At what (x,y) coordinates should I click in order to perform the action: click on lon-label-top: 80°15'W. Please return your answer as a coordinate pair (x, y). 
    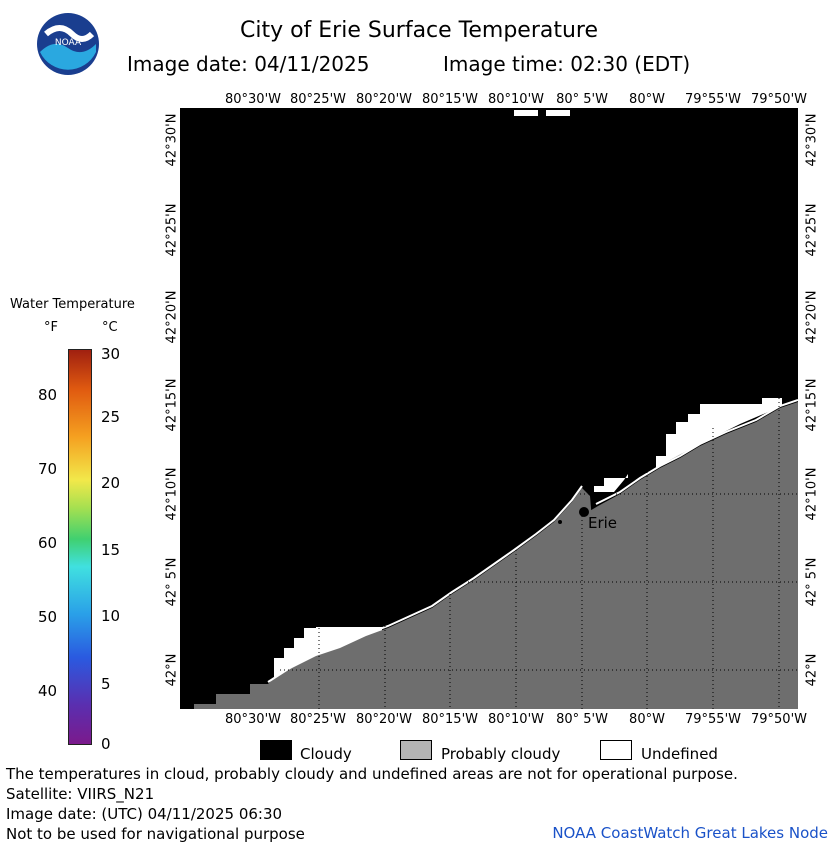
    Looking at the image, I should click on (450, 99).